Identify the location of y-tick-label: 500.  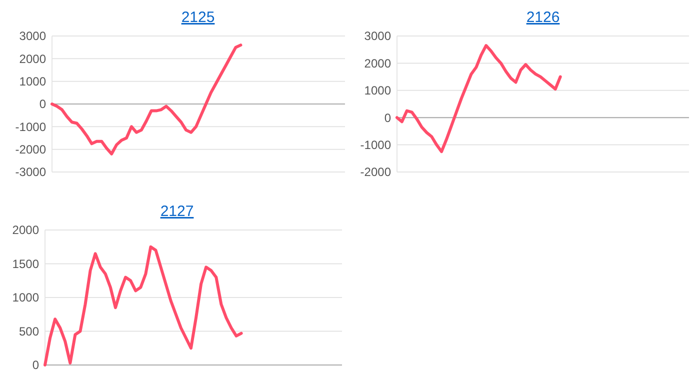
(29, 331).